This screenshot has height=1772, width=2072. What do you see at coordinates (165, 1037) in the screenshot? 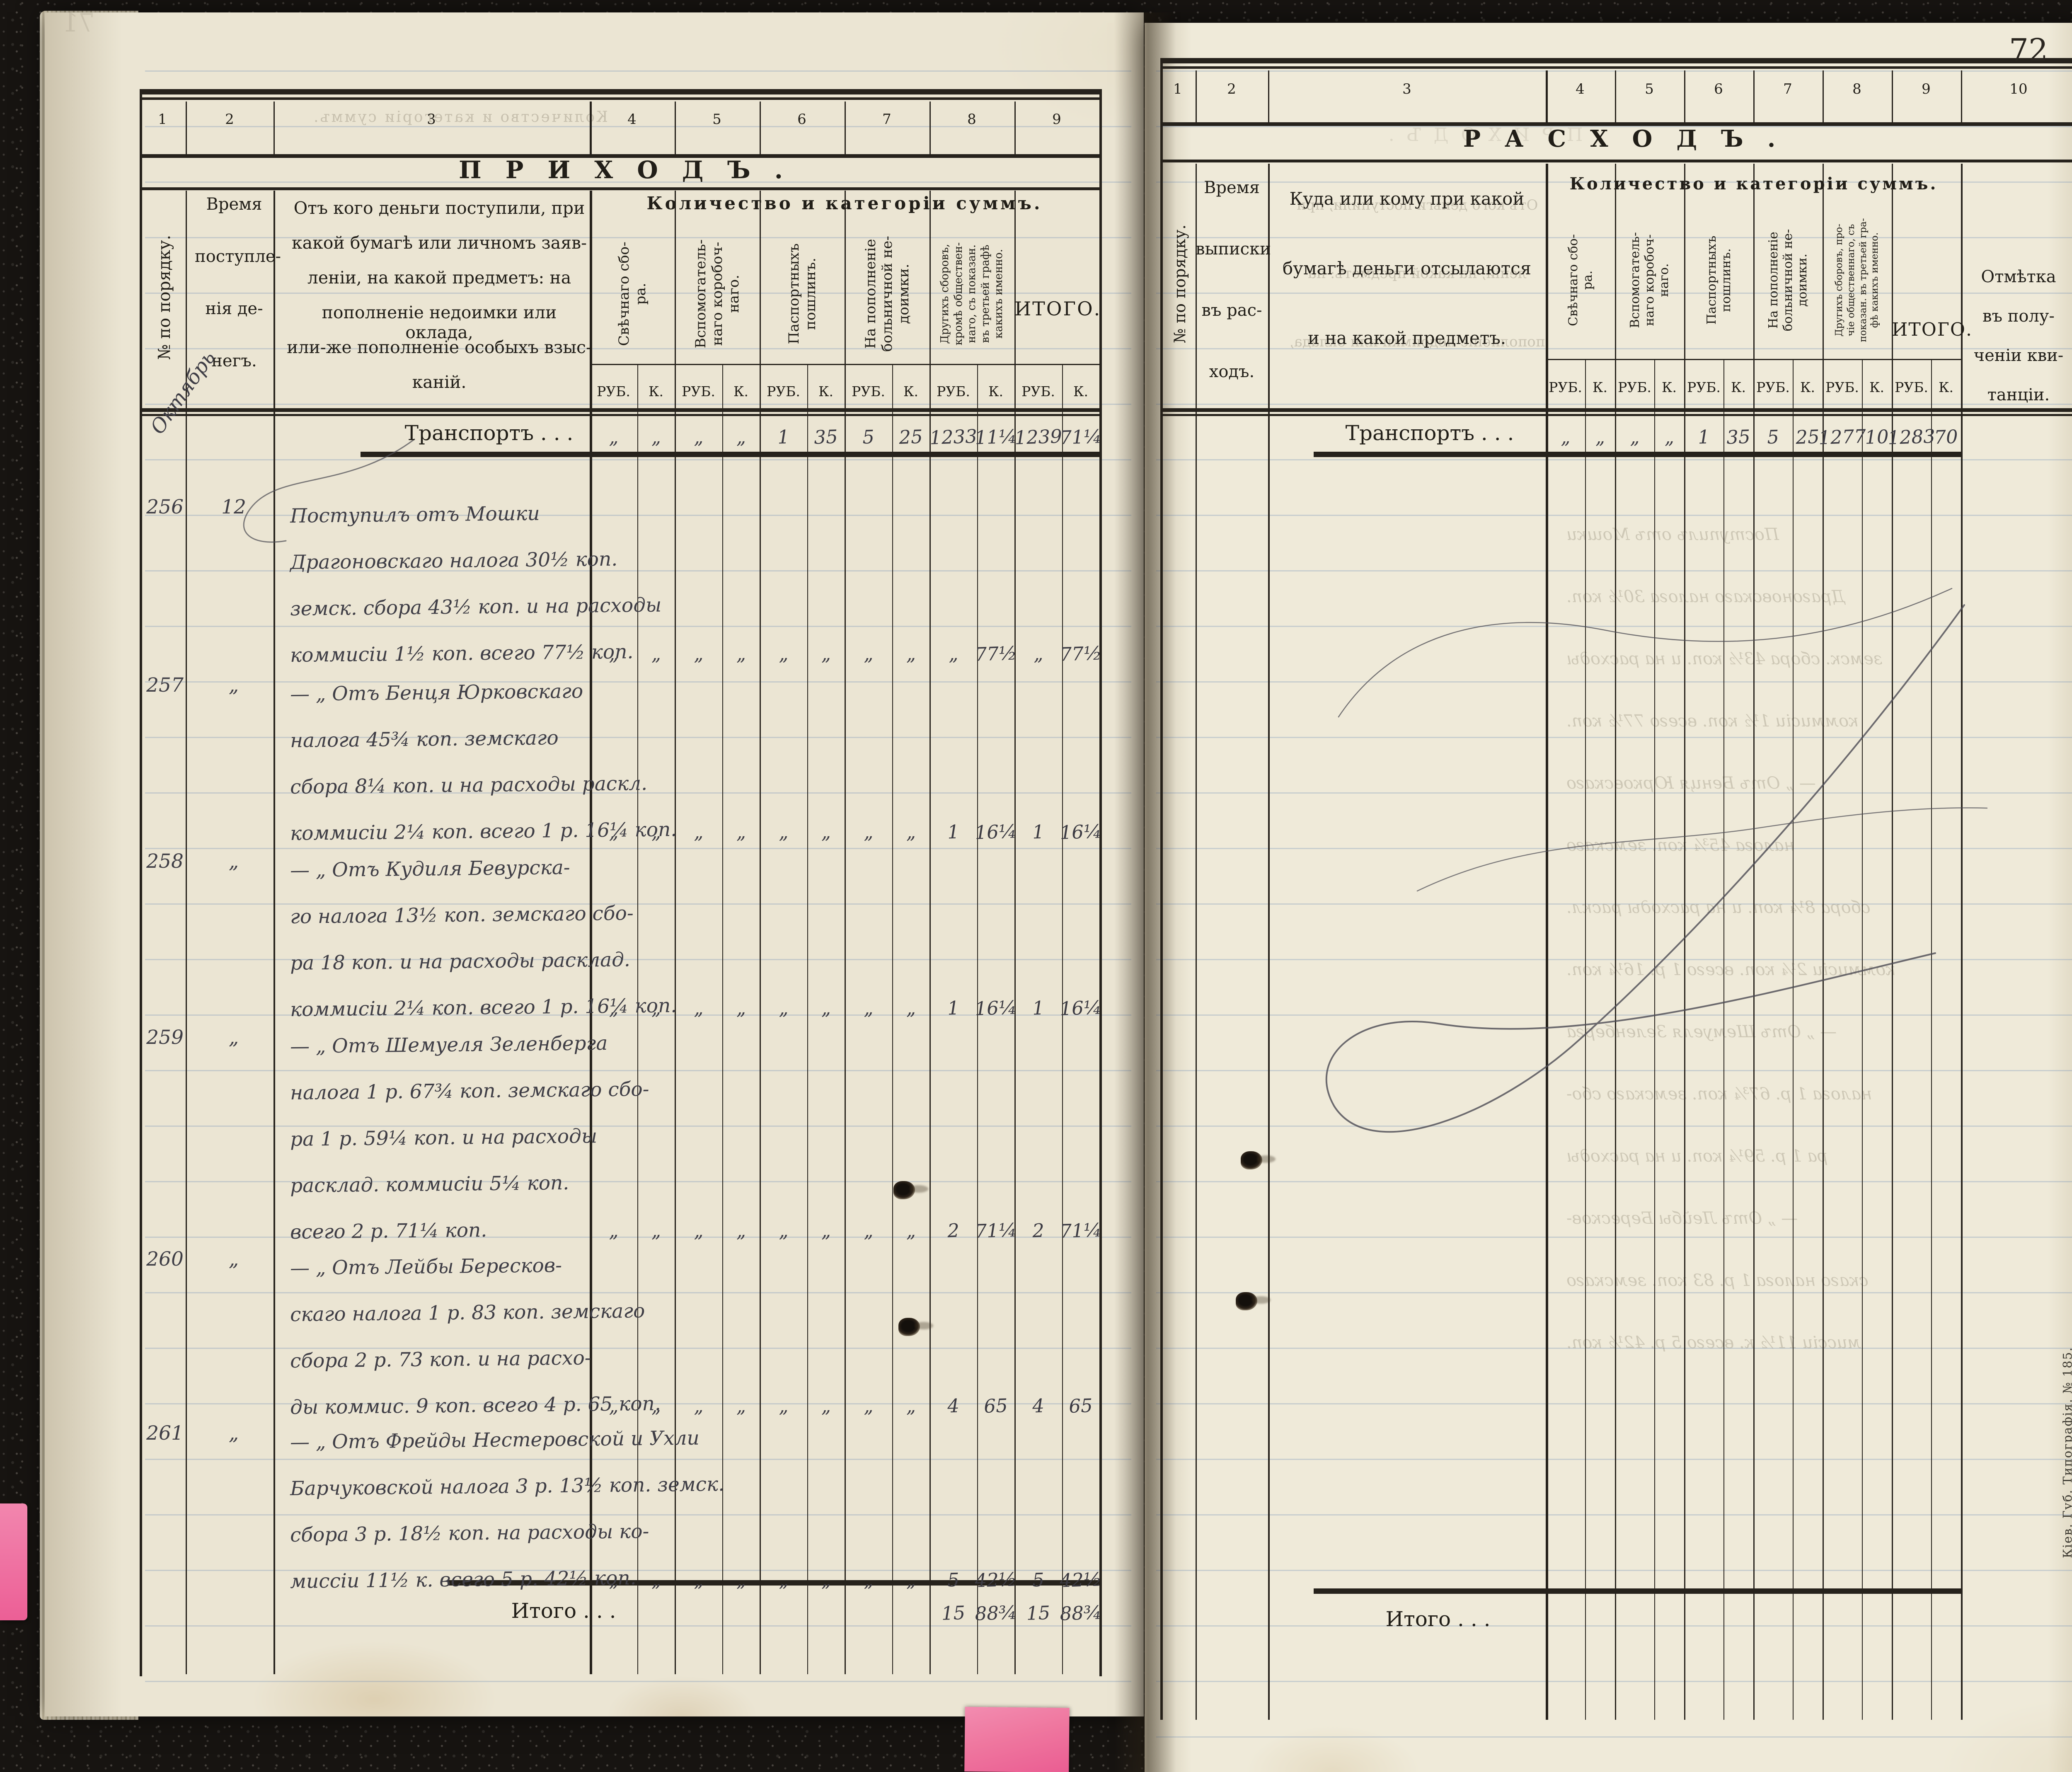
I see `entry-number: 259` at bounding box center [165, 1037].